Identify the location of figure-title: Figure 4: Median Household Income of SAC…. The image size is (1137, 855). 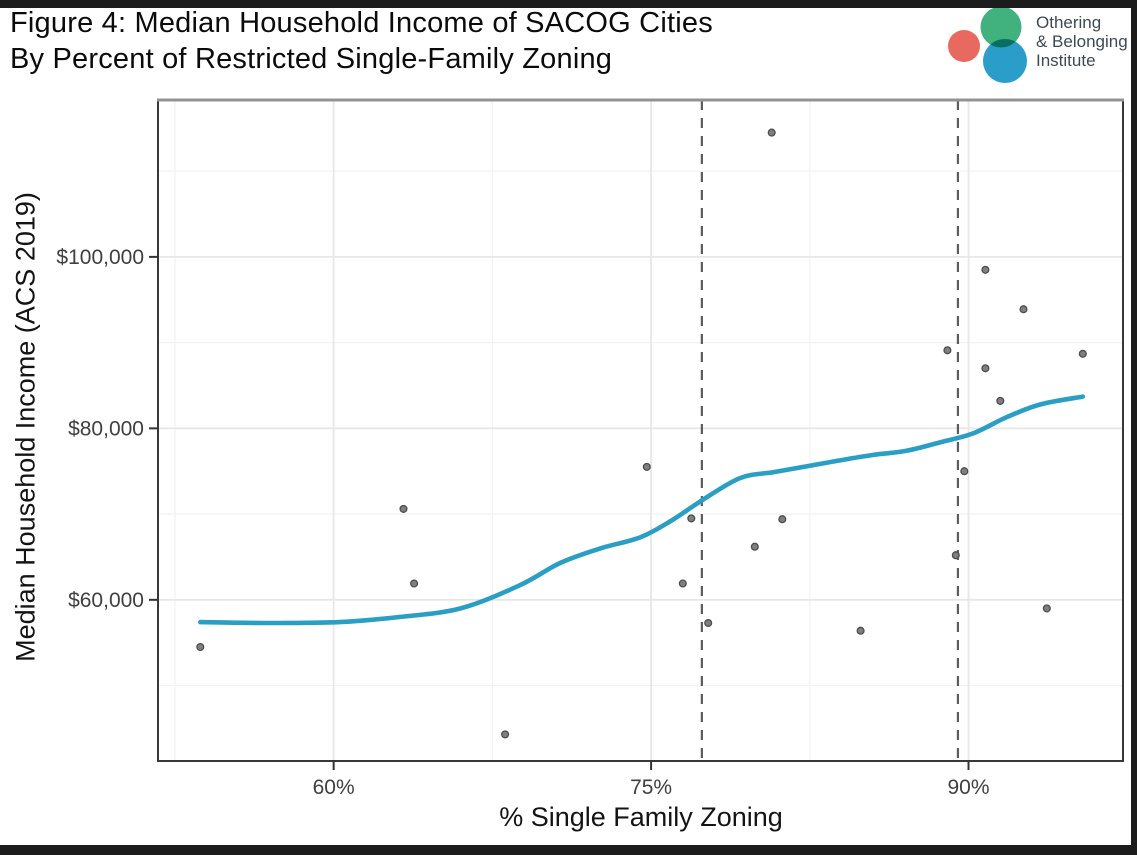
(361, 41).